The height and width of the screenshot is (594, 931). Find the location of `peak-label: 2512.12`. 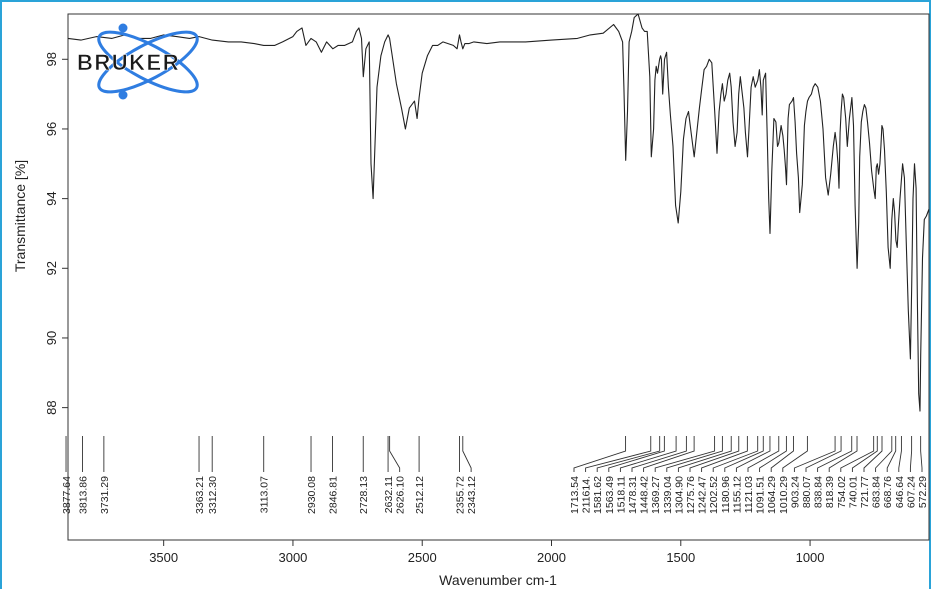

peak-label: 2512.12 is located at coordinates (420, 495).